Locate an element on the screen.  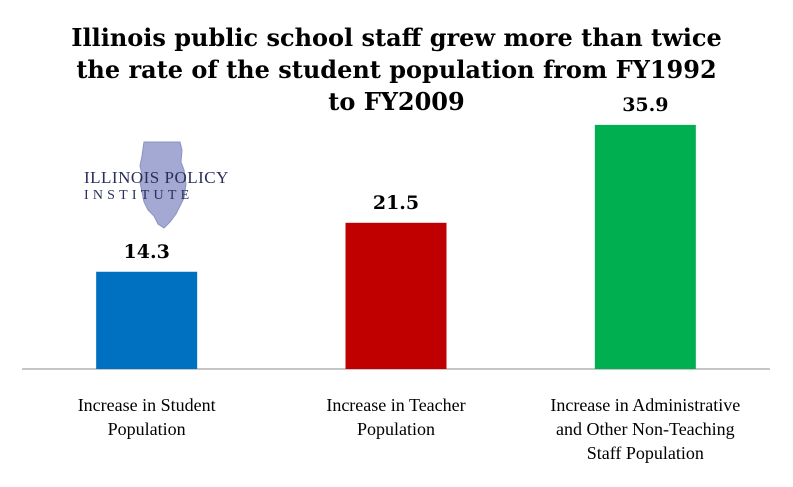
value-label-3: 35.9 is located at coordinates (645, 105).